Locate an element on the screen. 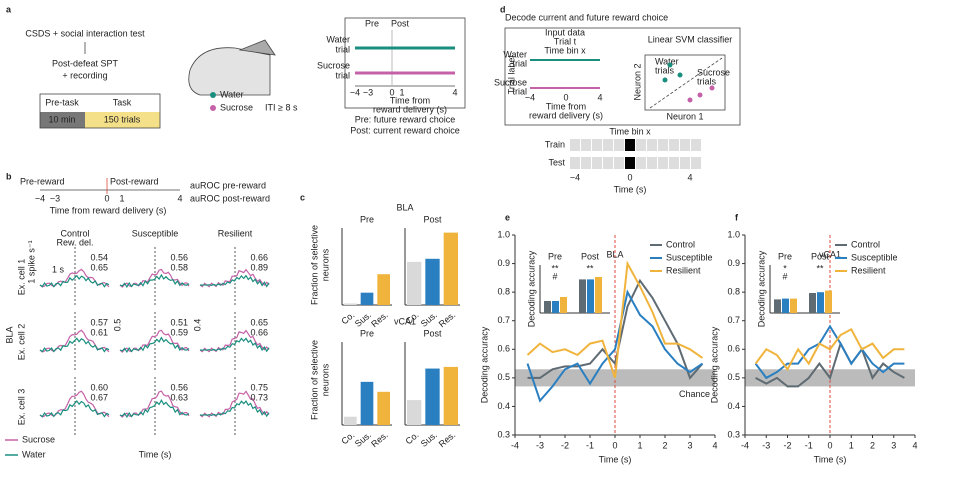 The width and height of the screenshot is (960, 482). label: −3 is located at coordinates (368, 92).